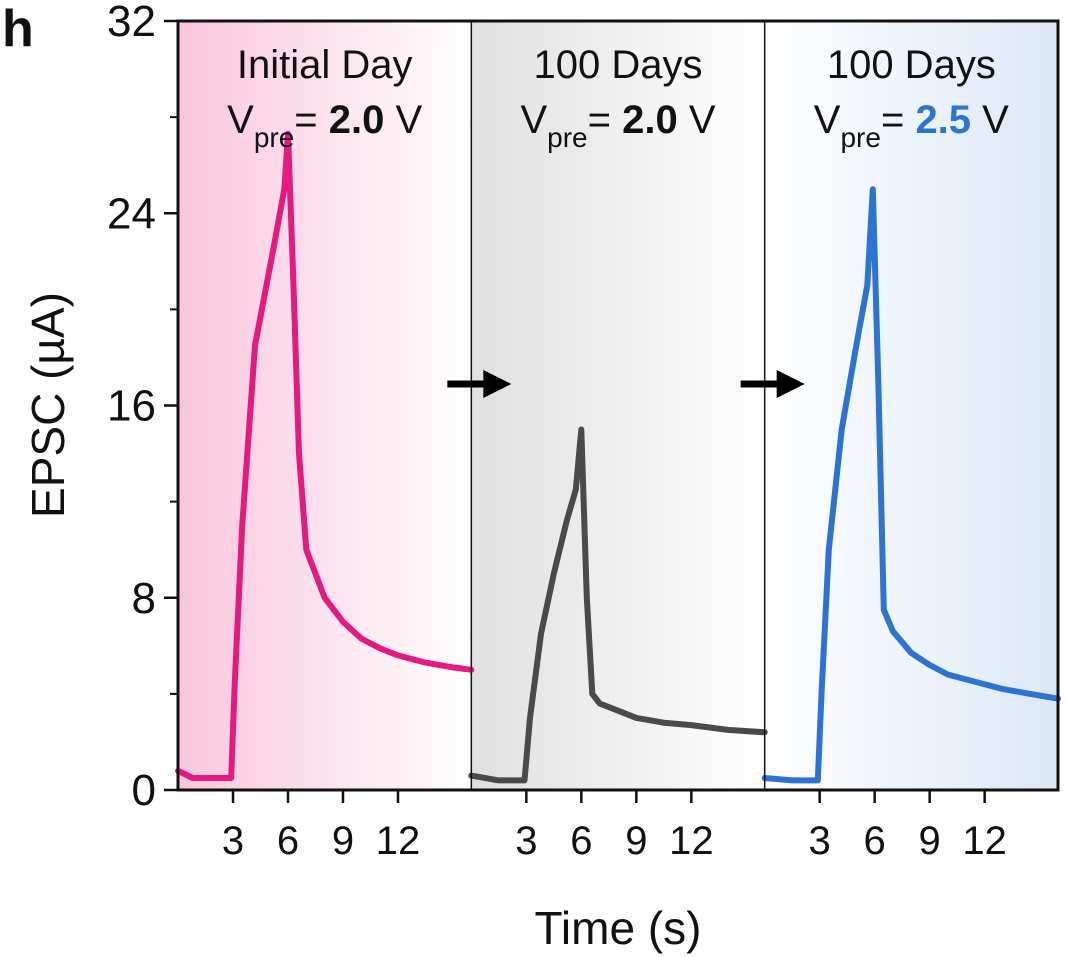 This screenshot has width=1067, height=957. Describe the element at coordinates (144, 598) in the screenshot. I see `y-tick-label: 8` at that location.